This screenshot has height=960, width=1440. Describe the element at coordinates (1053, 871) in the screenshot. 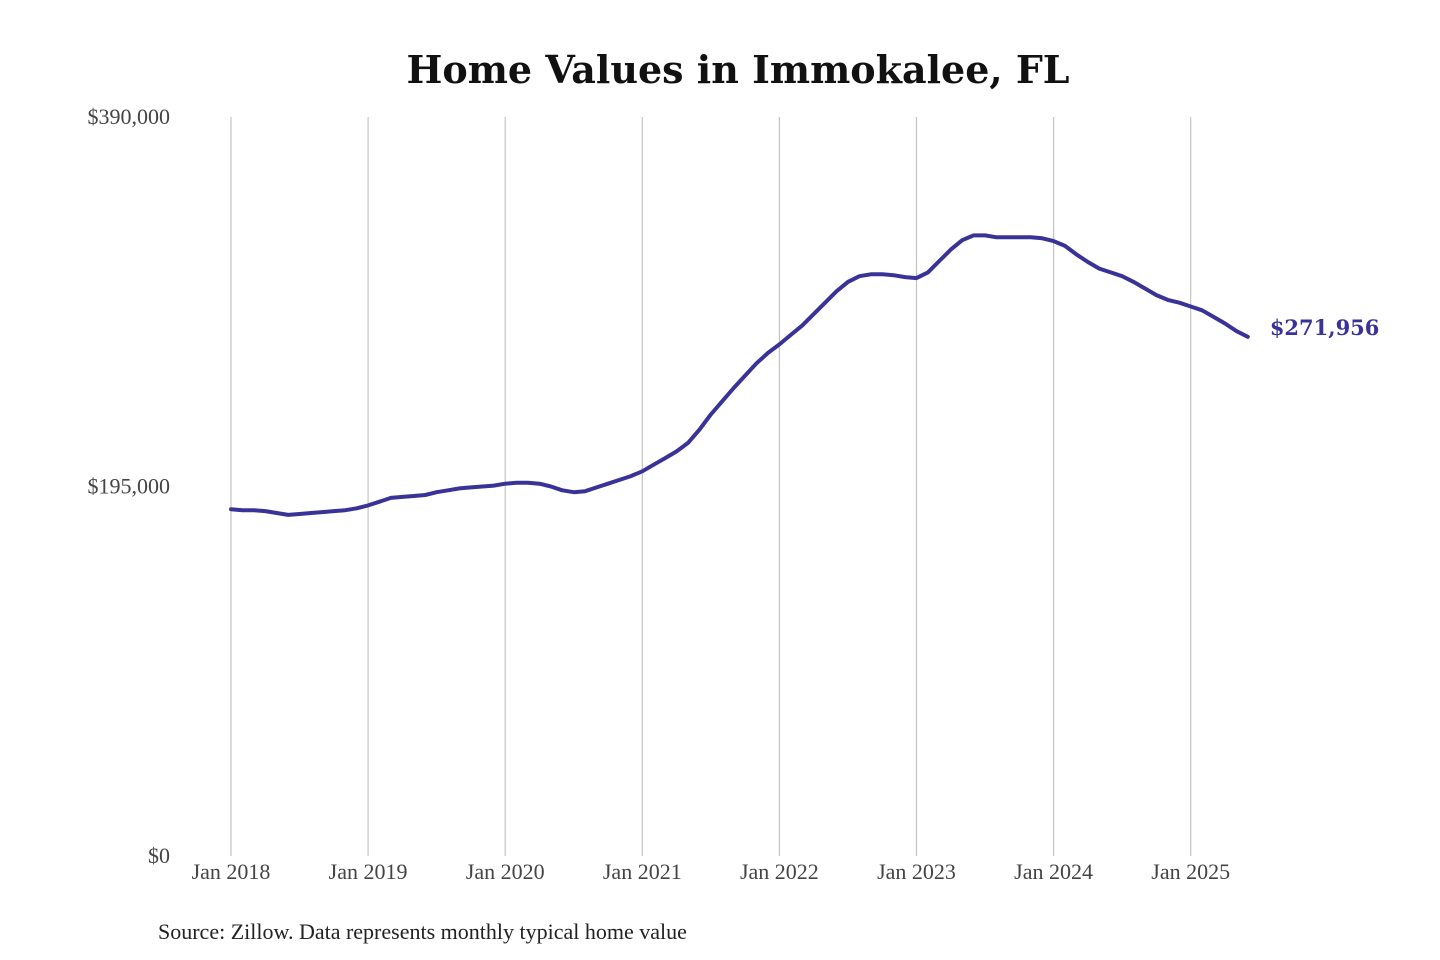

I see `x-tick-label-6: Jan 2024` at that location.